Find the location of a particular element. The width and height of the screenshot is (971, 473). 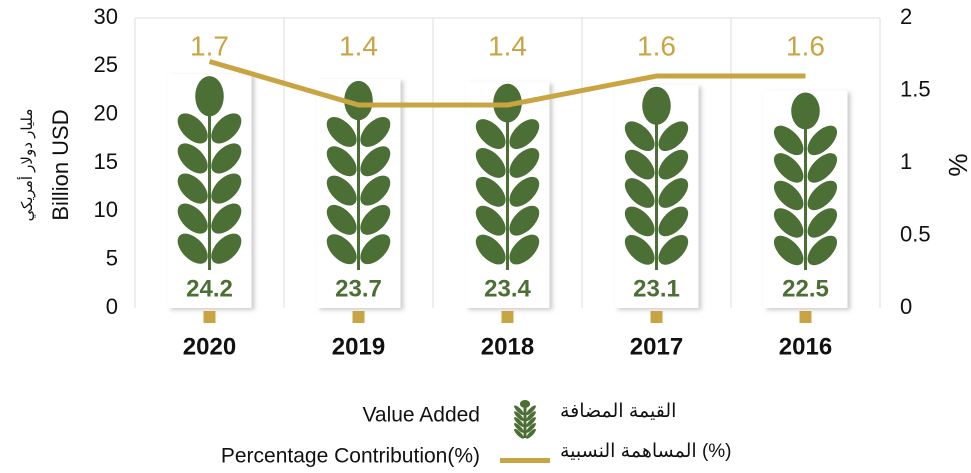

legend-label-ar: القيمة المضافة is located at coordinates (618, 411).